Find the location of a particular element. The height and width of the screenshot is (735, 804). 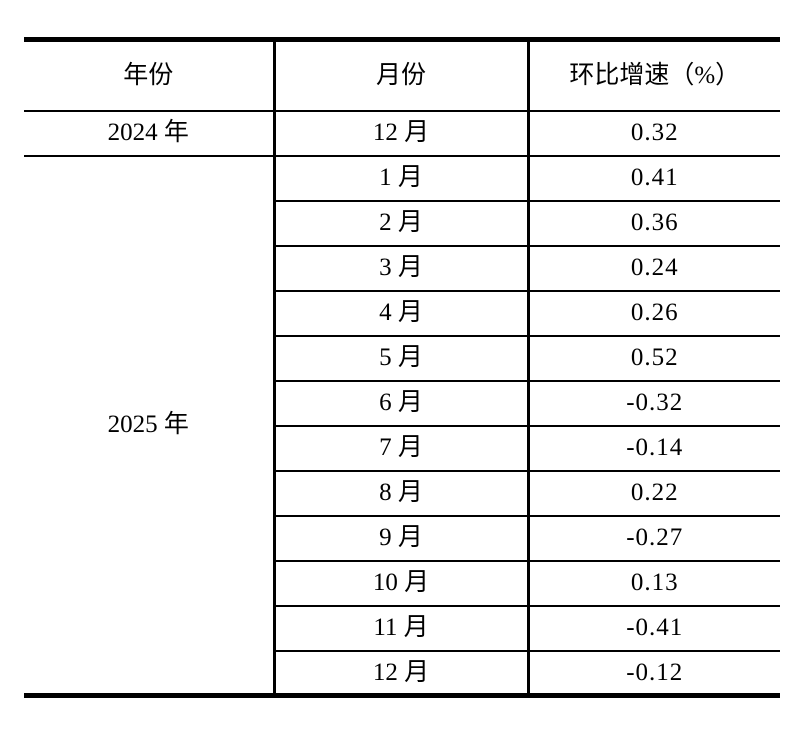

table-row: 2024 年 12 月 0.32 is located at coordinates (402, 133).